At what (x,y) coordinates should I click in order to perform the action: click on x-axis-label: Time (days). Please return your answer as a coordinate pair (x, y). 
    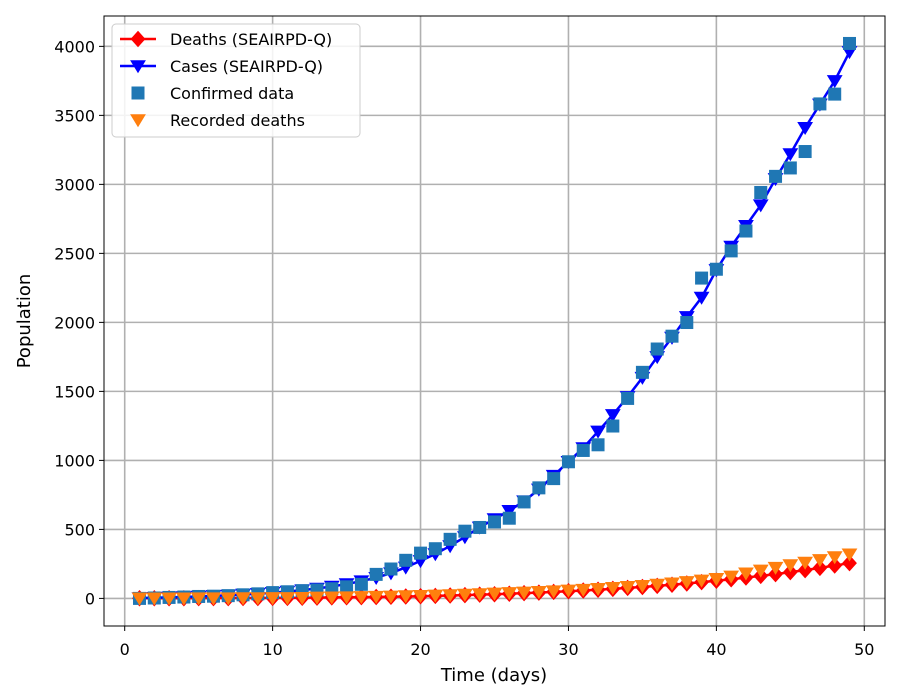
    Looking at the image, I should click on (493, 675).